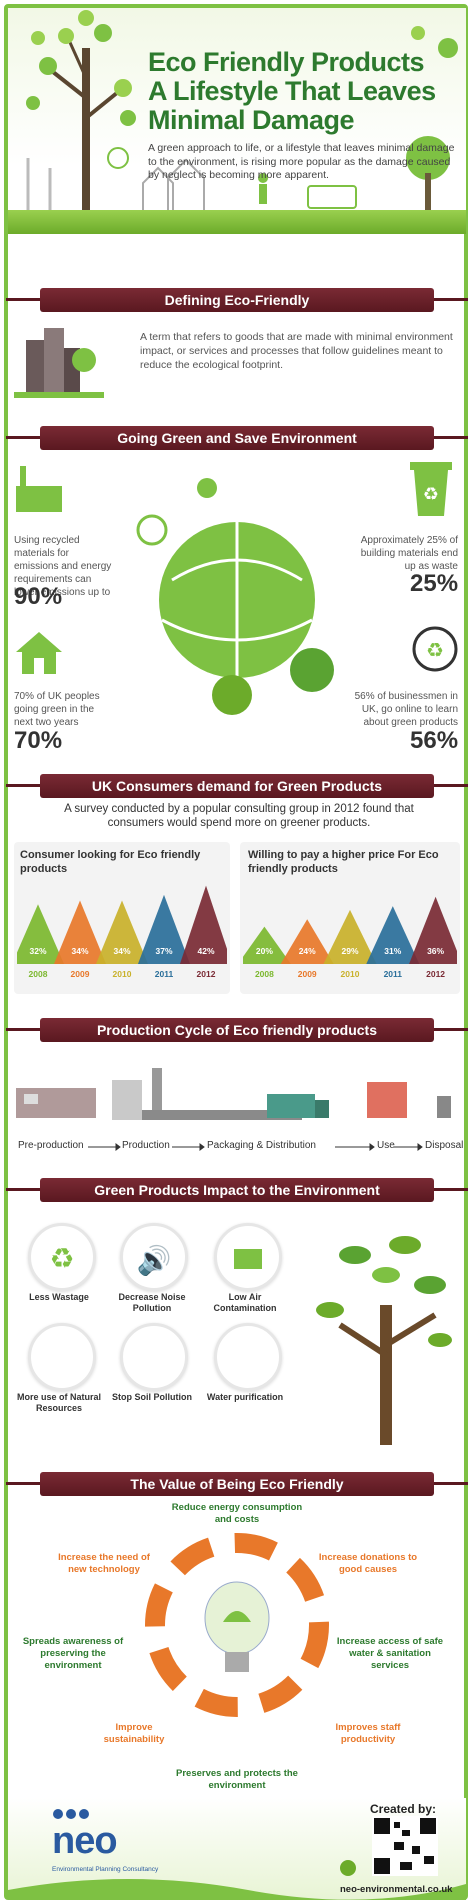 The width and height of the screenshot is (474, 1904). What do you see at coordinates (38, 974) in the screenshot?
I see `chart1-category-label-2008: 2008` at bounding box center [38, 974].